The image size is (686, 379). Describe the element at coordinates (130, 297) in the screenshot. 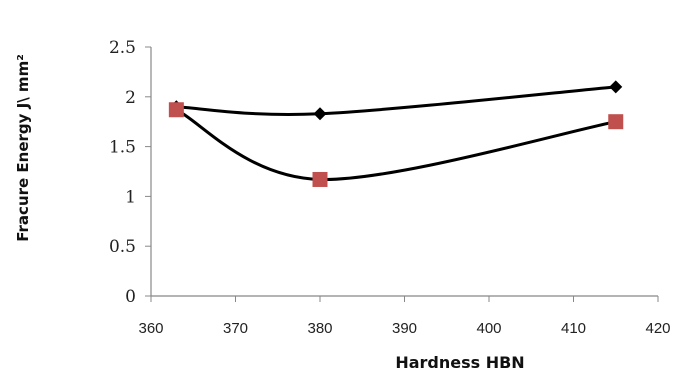

I see `y-tick-label: 0` at that location.